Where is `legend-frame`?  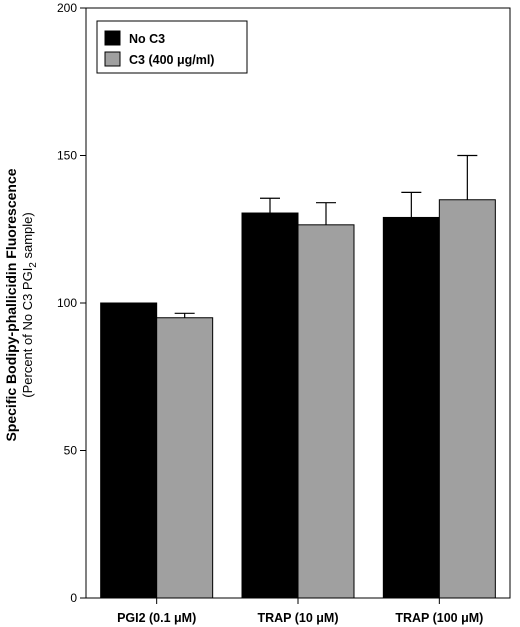 legend-frame is located at coordinates (172, 47).